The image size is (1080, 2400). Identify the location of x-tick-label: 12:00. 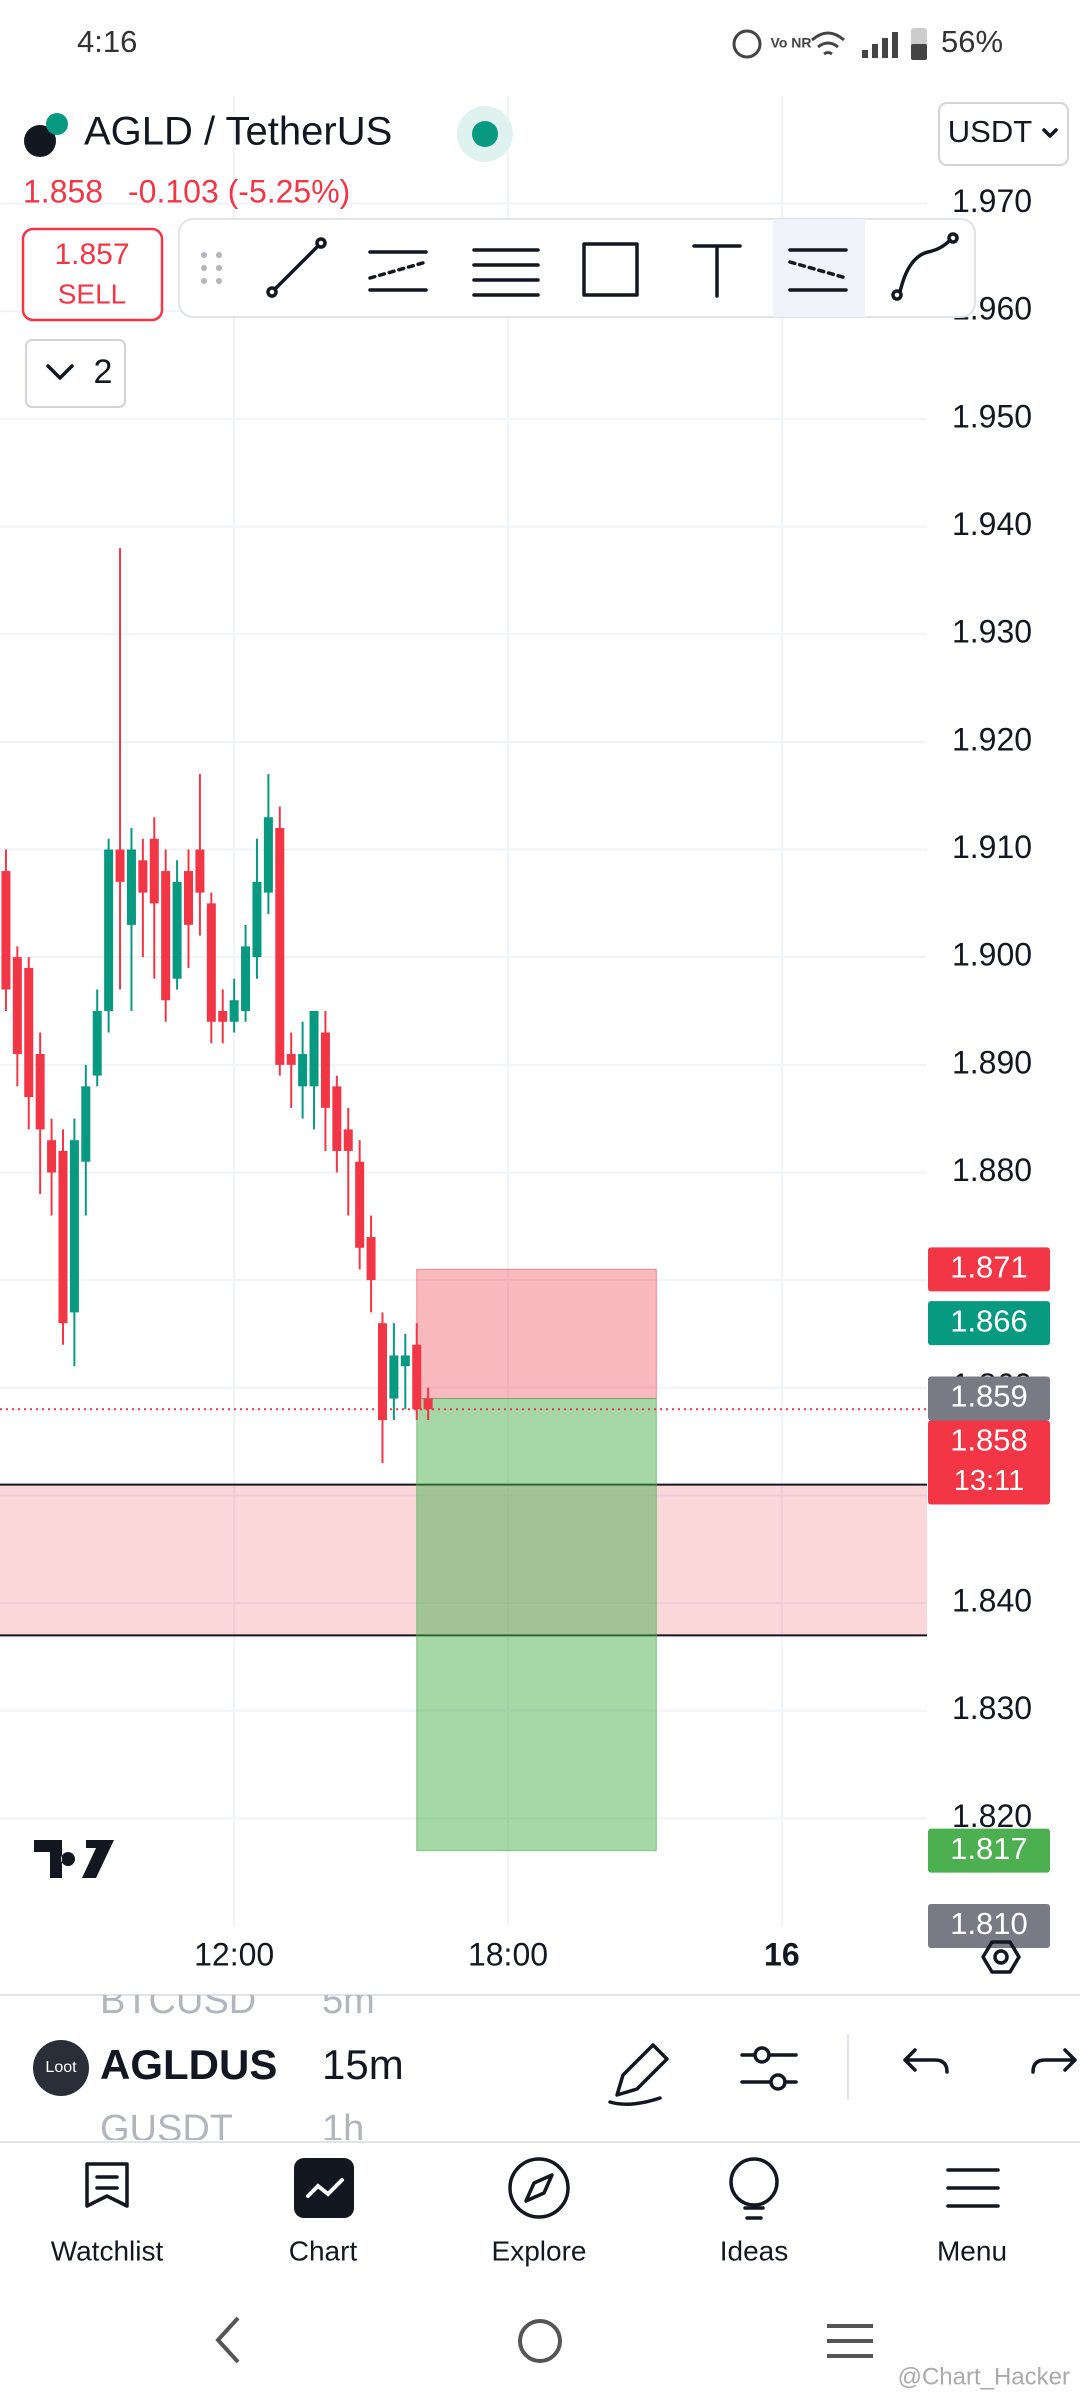
(234, 1954).